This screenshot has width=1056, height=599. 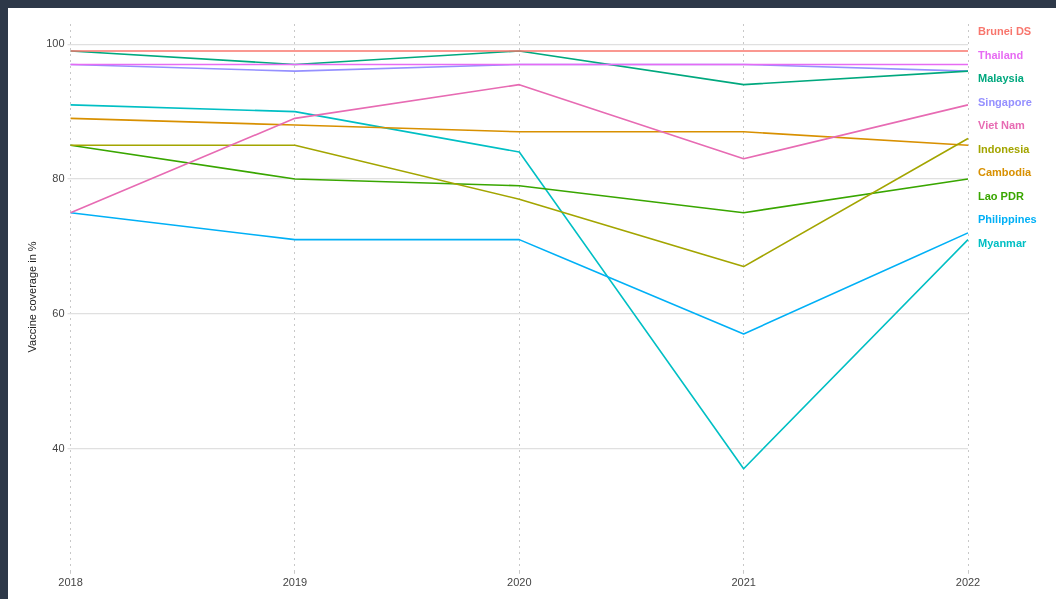 I want to click on y-tick-label: 100, so click(x=55, y=43).